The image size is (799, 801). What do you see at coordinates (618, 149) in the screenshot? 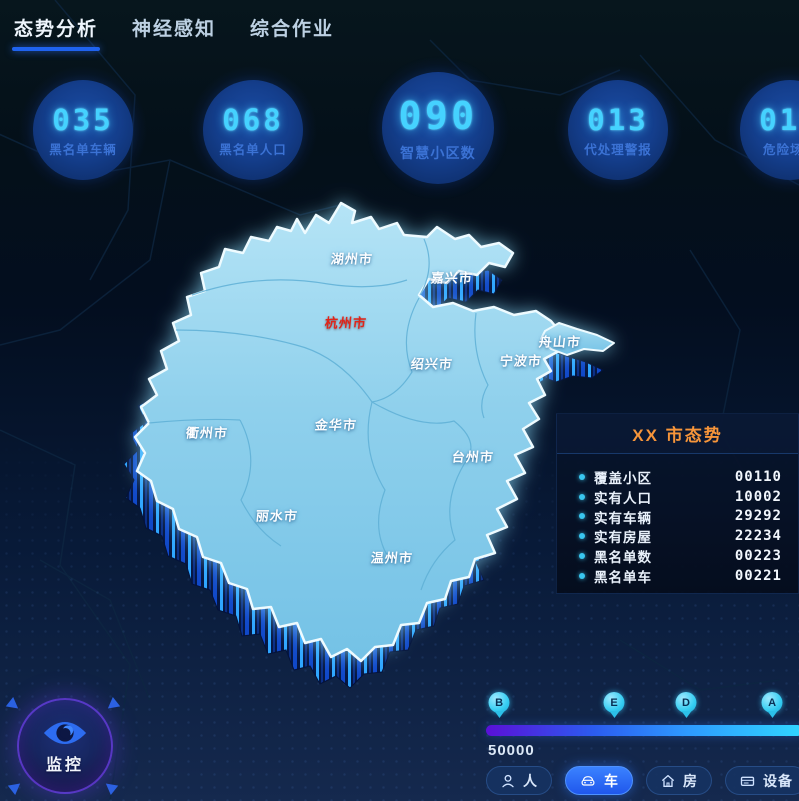
I see `stat-label: 代处理警报` at bounding box center [618, 149].